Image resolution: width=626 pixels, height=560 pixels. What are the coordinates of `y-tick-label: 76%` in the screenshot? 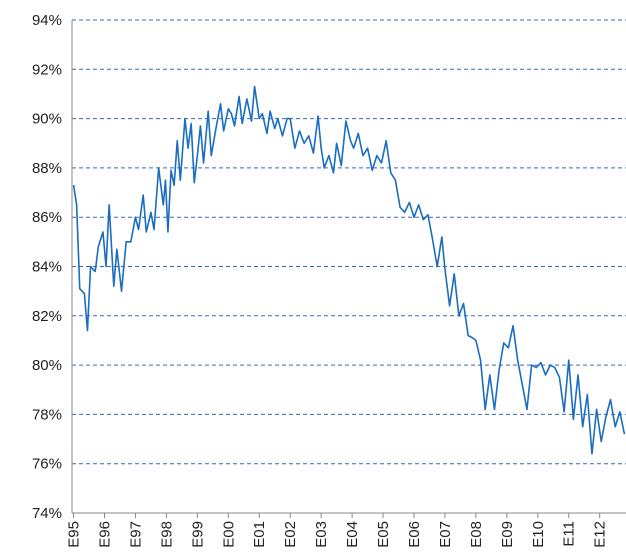 It's located at (47, 464).